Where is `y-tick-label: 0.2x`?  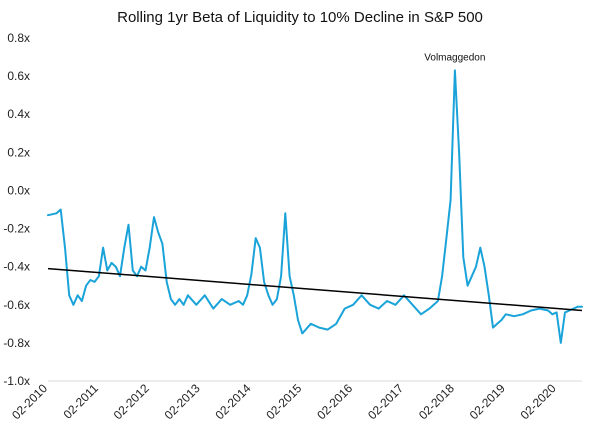 y-tick-label: 0.2x is located at coordinates (18, 152).